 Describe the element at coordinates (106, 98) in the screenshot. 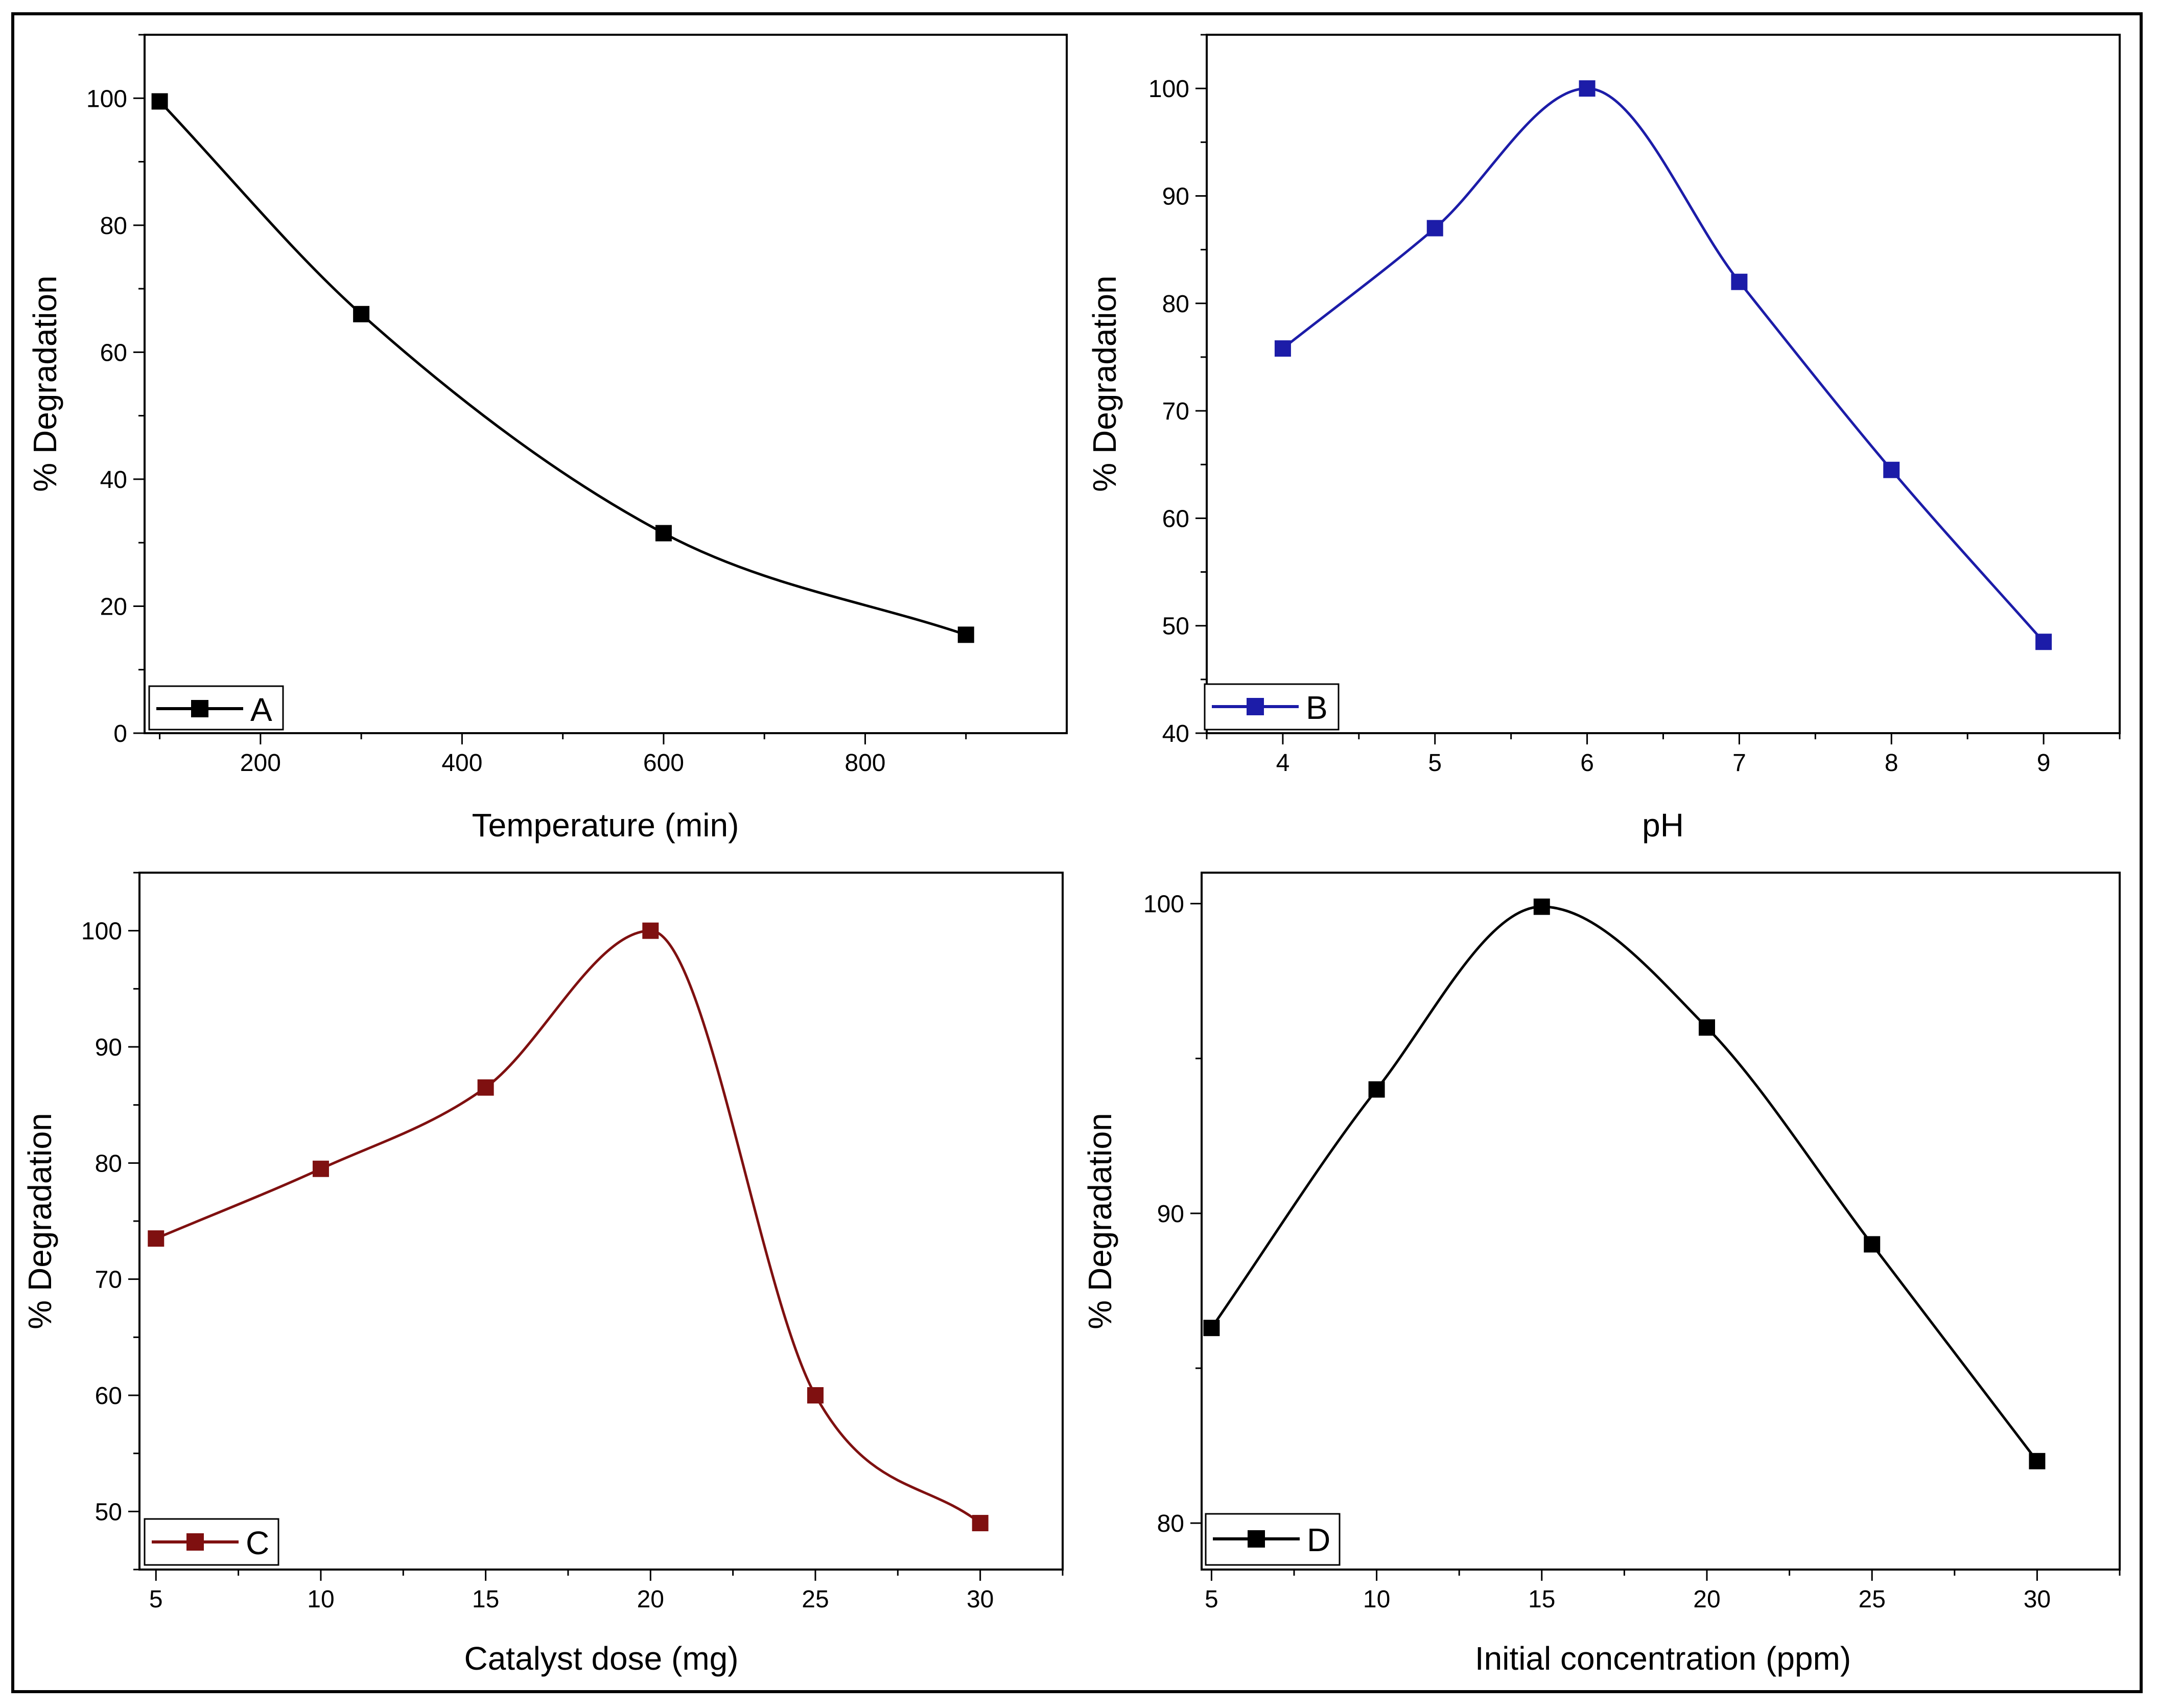

I see `panel-a-y-tick-label: 100` at that location.